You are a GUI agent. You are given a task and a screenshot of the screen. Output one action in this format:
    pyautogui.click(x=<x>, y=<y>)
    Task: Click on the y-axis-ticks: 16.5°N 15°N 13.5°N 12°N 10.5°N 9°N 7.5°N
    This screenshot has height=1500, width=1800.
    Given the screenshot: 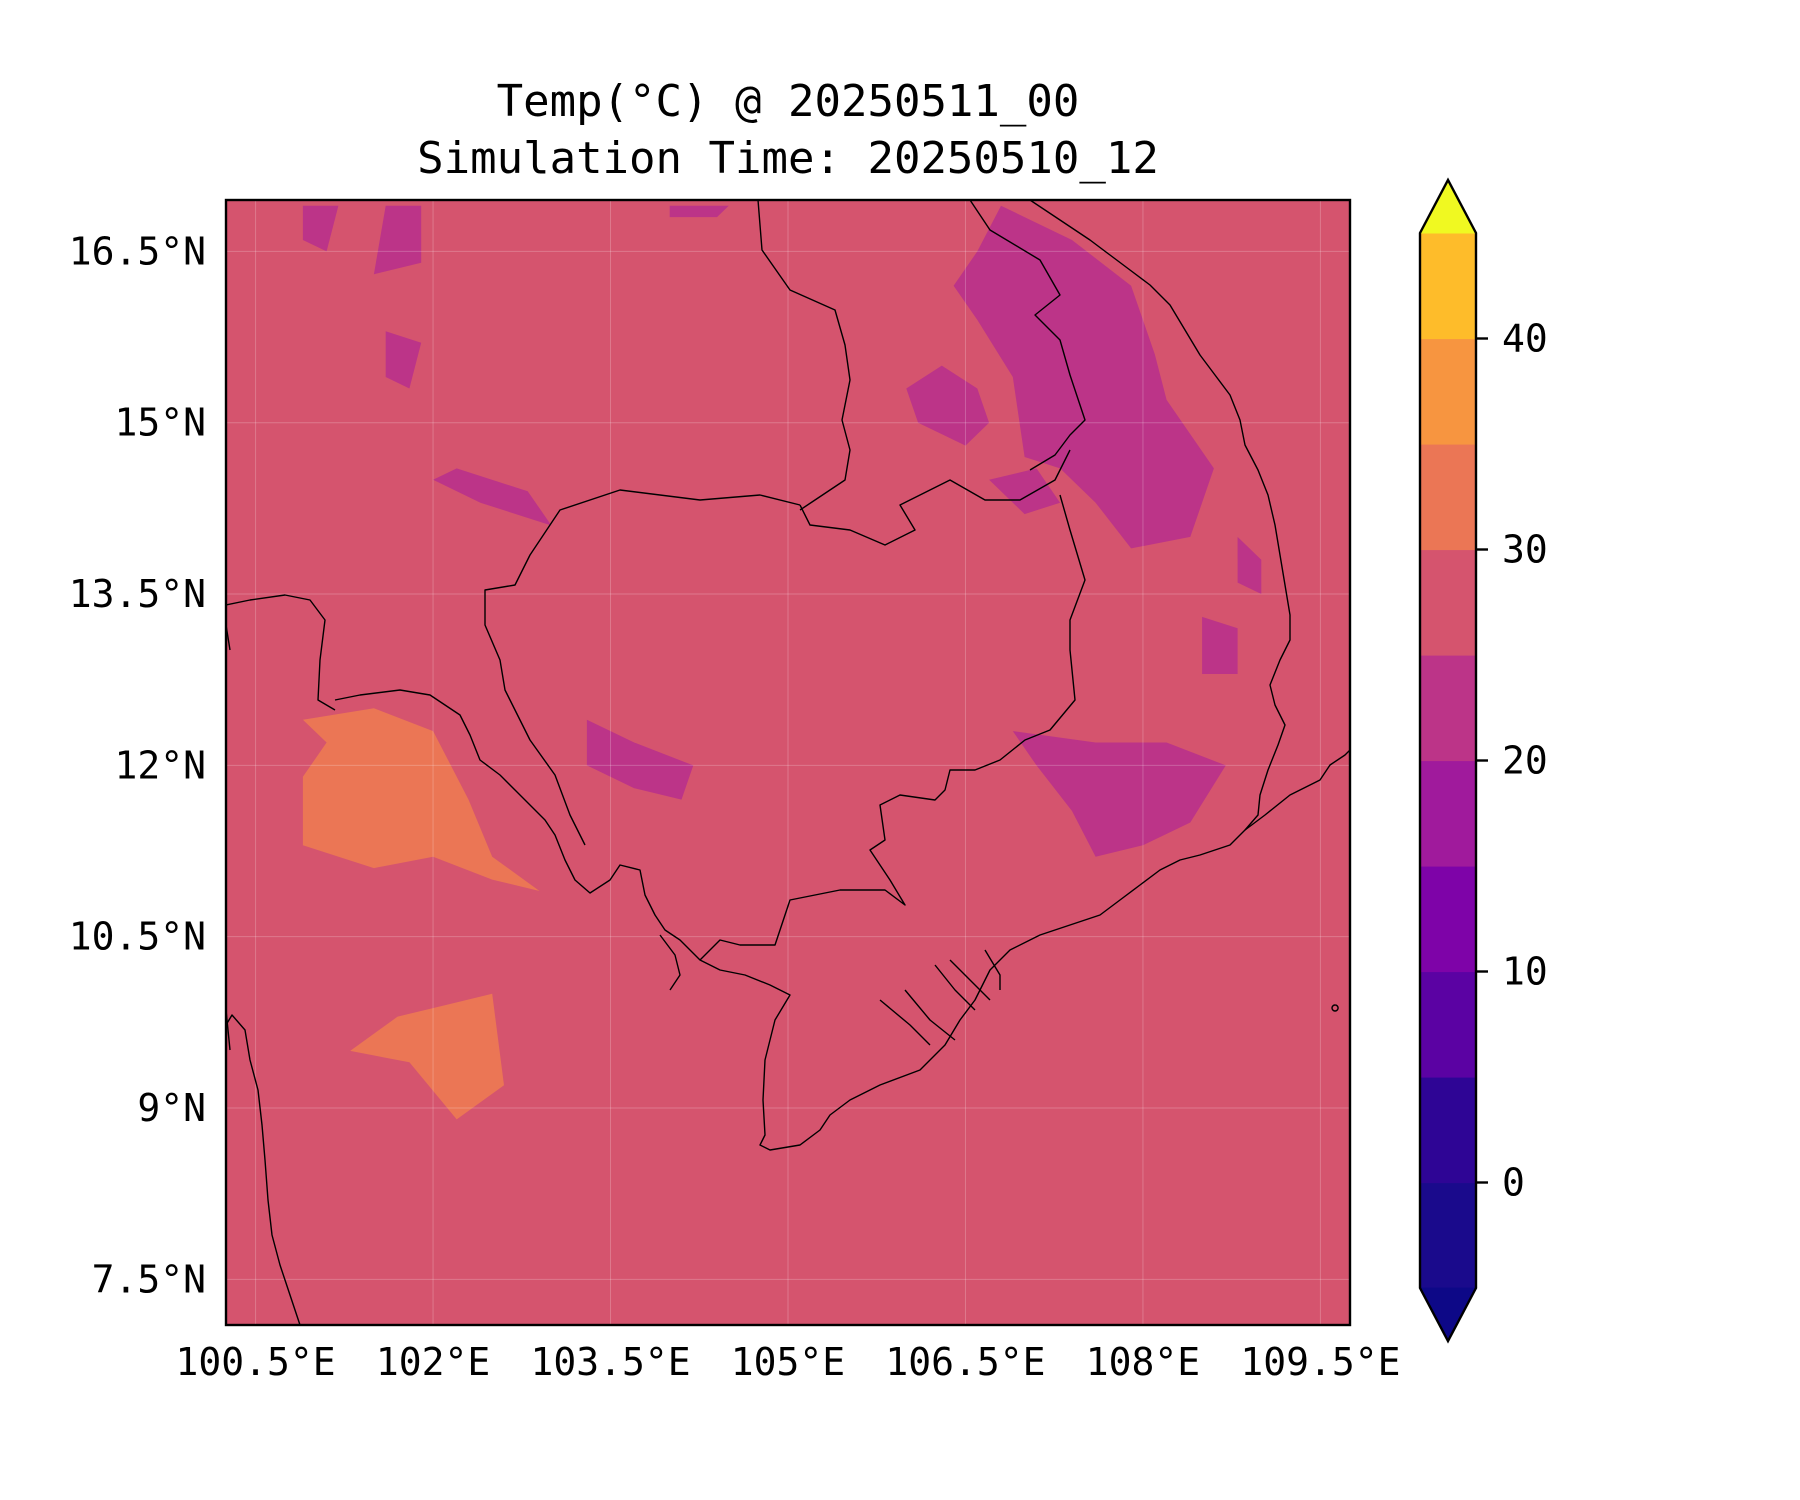 What is the action you would take?
    pyautogui.click(x=137, y=765)
    